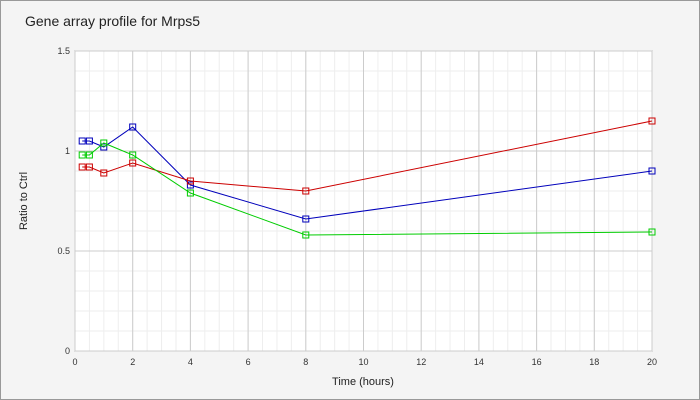 The height and width of the screenshot is (400, 700). What do you see at coordinates (652, 362) in the screenshot?
I see `x-tick-label: 20` at bounding box center [652, 362].